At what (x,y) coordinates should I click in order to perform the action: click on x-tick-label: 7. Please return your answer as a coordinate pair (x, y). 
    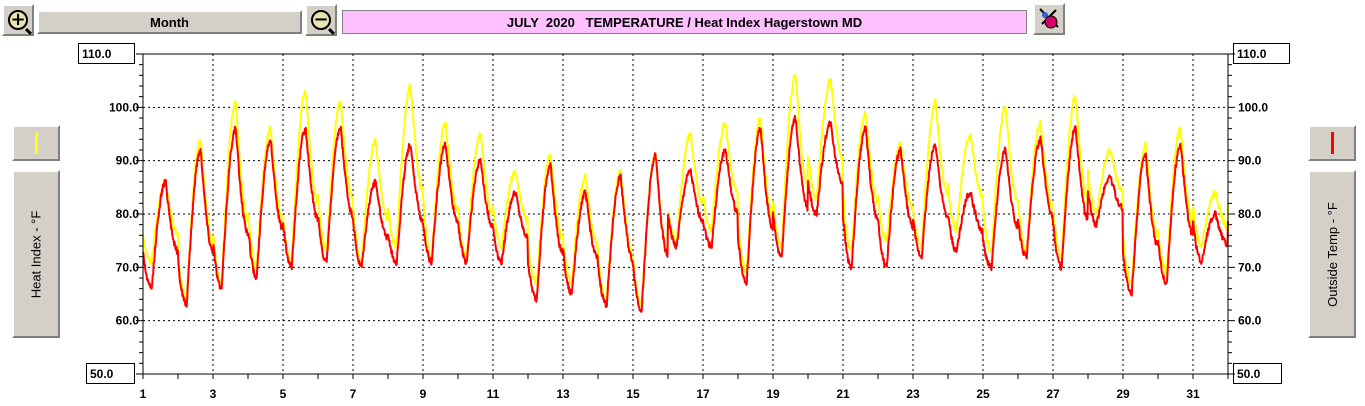
    Looking at the image, I should click on (353, 394).